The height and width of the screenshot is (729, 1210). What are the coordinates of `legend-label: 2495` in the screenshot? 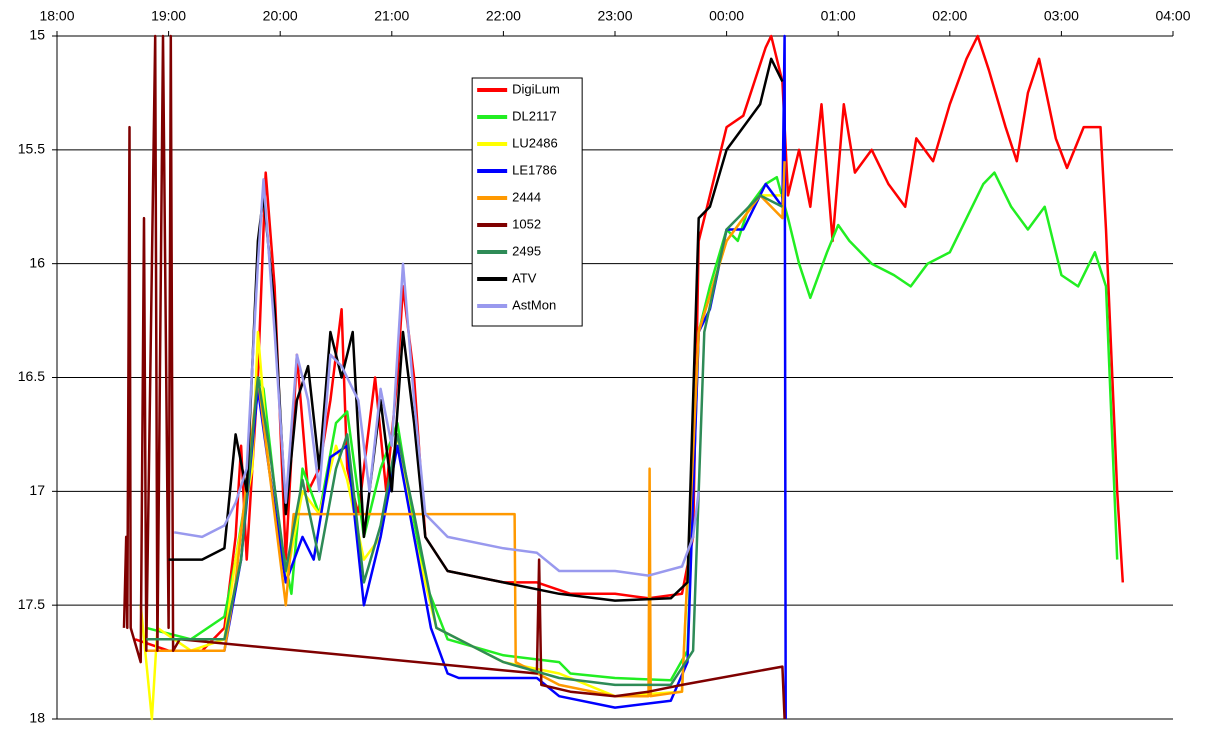 It's located at (526, 250).